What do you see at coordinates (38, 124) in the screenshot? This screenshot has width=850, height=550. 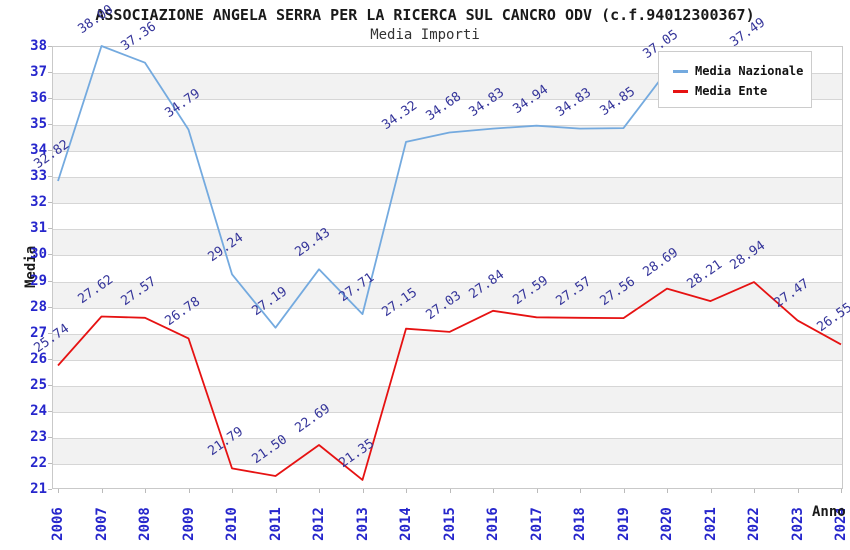 I see `y-tick-label: 35` at bounding box center [38, 124].